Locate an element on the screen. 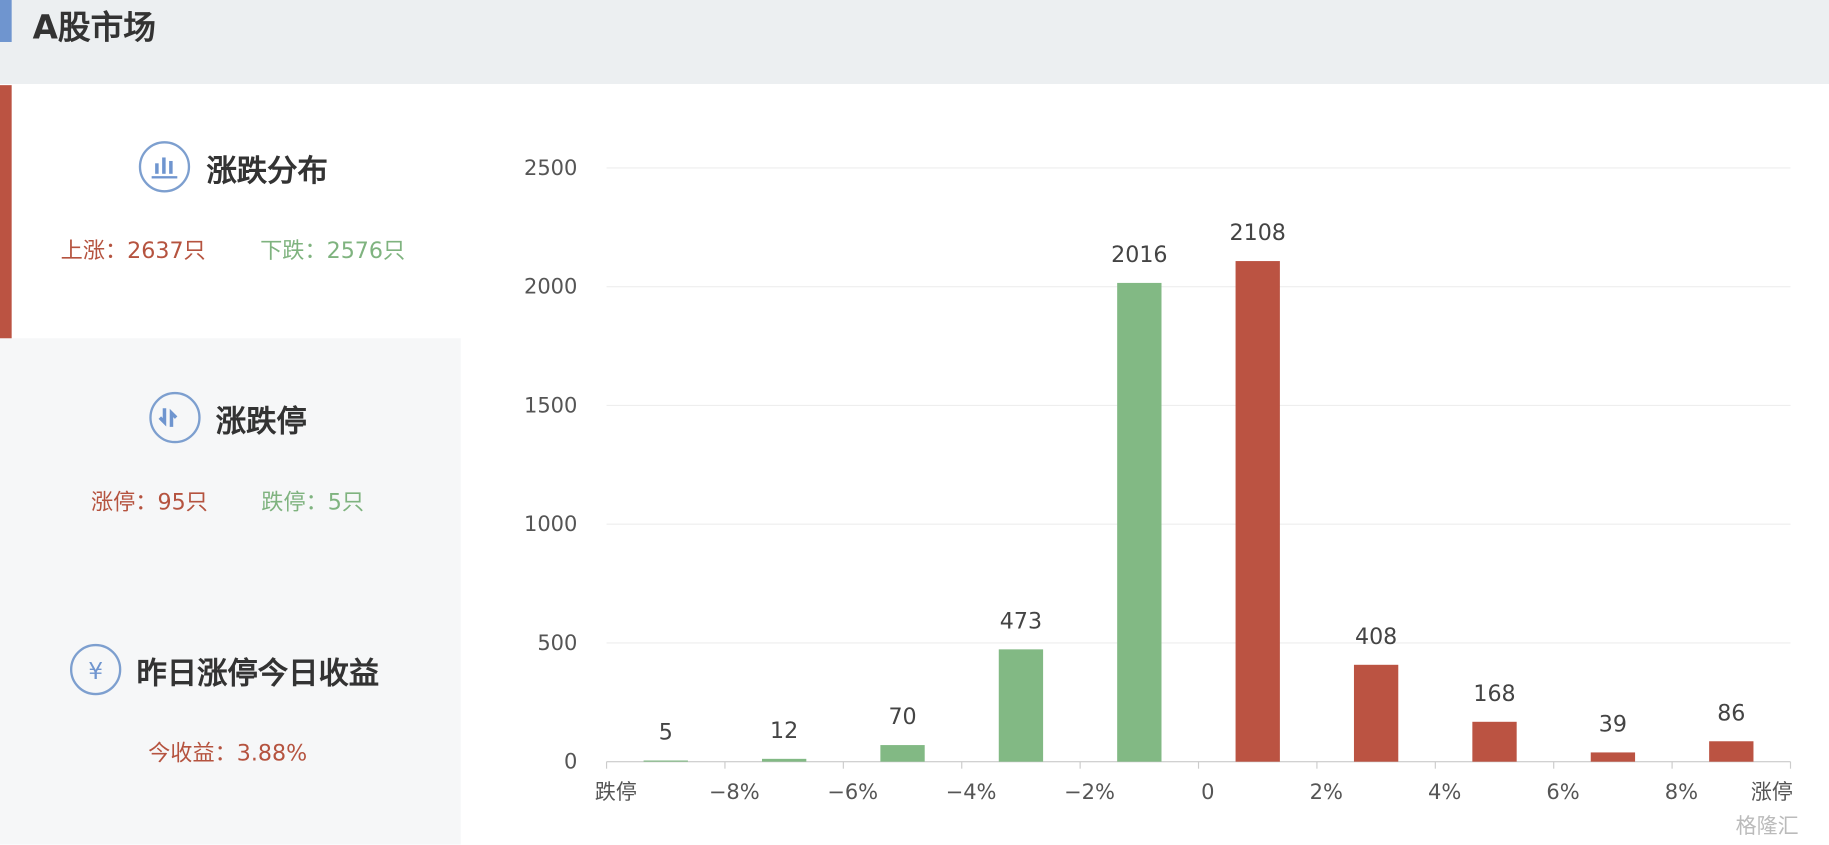 This screenshot has width=1829, height=845. value-label: 70 is located at coordinates (902, 717).